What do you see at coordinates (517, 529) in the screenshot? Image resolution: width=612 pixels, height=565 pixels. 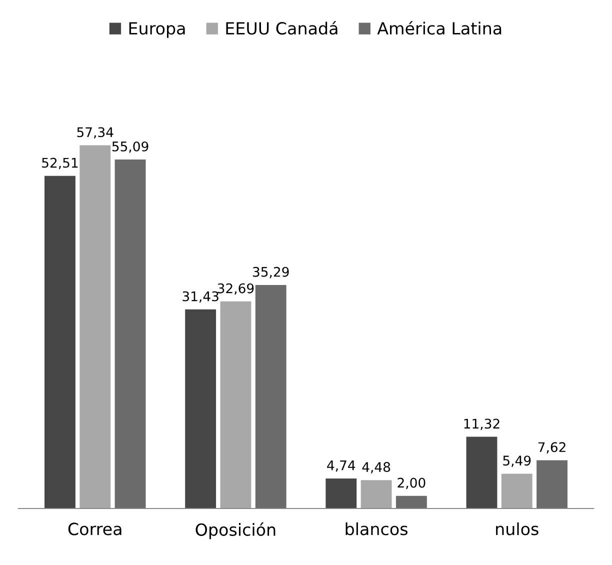 I see `x-tick-label: nulos` at bounding box center [517, 529].